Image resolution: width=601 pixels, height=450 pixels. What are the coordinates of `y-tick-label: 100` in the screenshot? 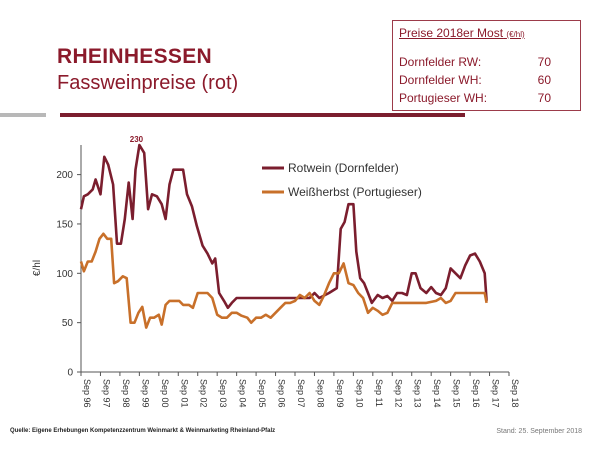 It's located at (64, 274).